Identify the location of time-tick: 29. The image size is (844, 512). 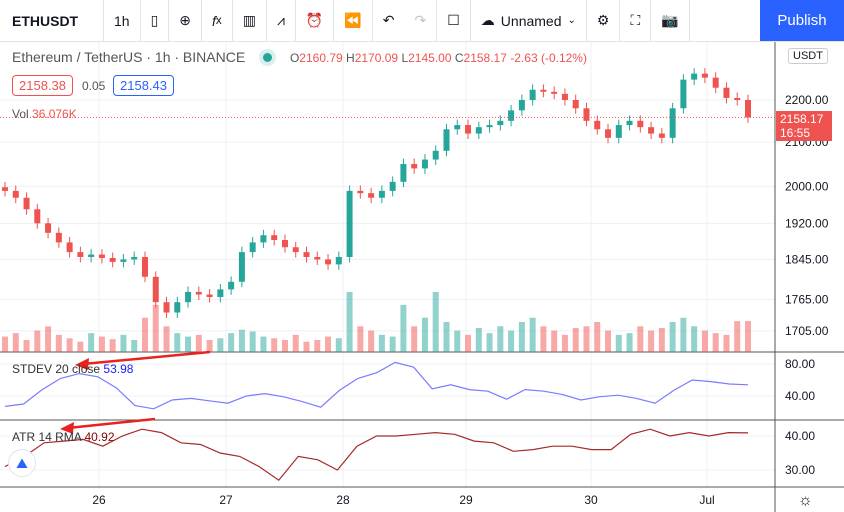
(466, 500).